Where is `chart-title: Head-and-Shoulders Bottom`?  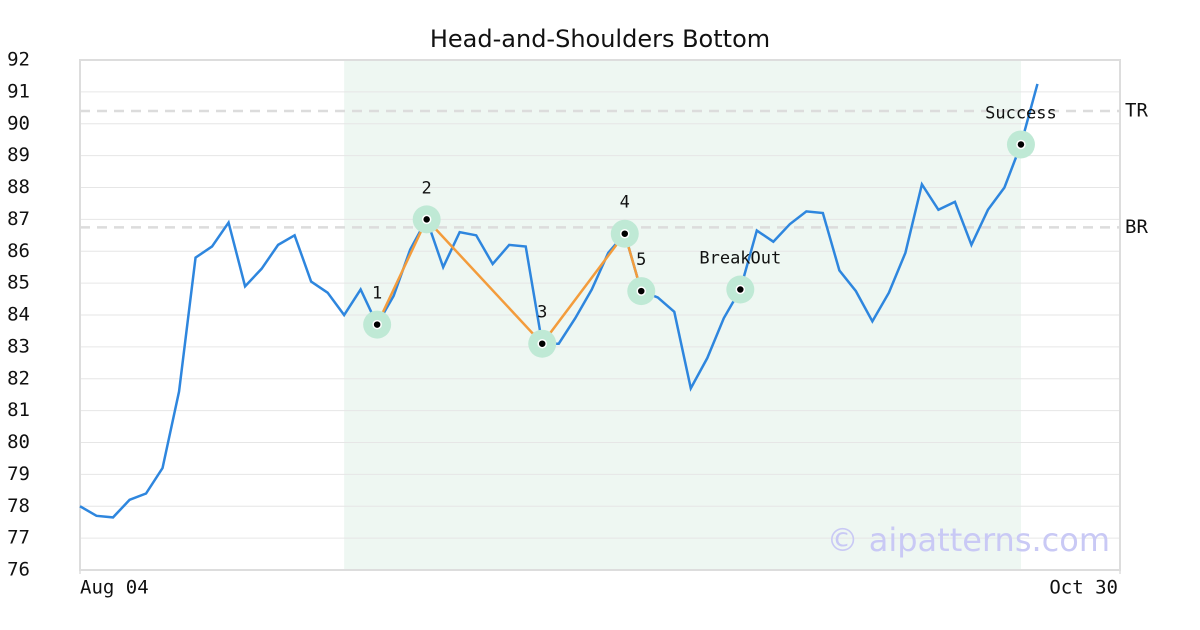 chart-title: Head-and-Shoulders Bottom is located at coordinates (600, 39).